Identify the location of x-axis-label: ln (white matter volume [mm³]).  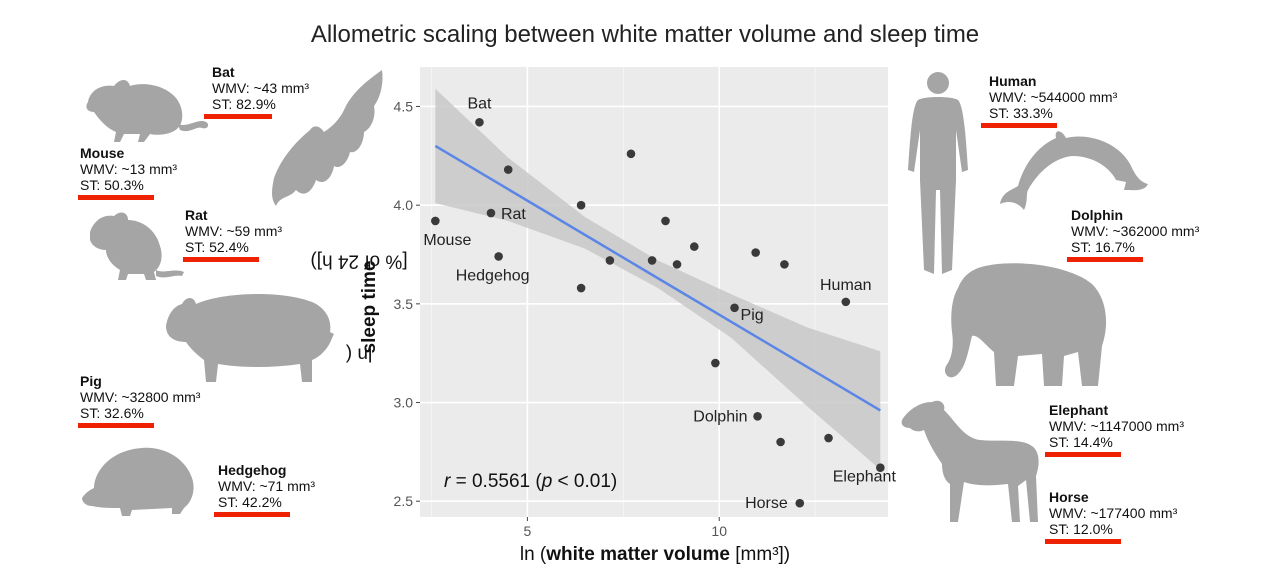
(655, 555).